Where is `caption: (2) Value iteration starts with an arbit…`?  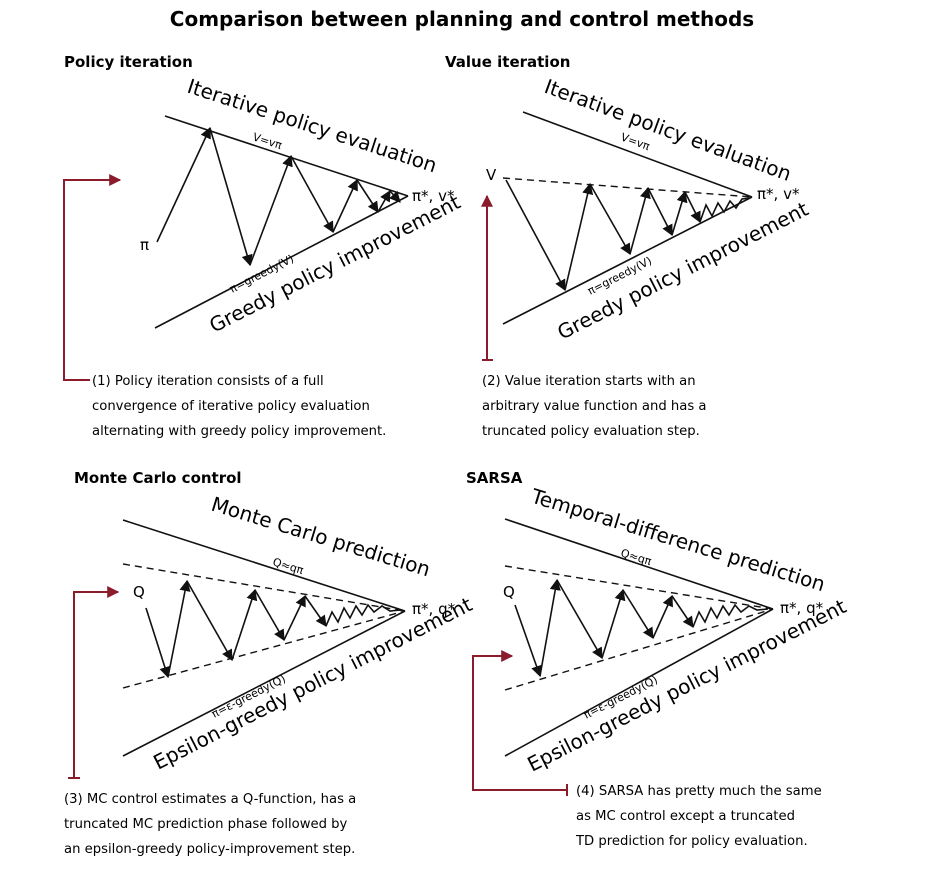
caption: (2) Value iteration starts with an arbit… is located at coordinates (594, 406).